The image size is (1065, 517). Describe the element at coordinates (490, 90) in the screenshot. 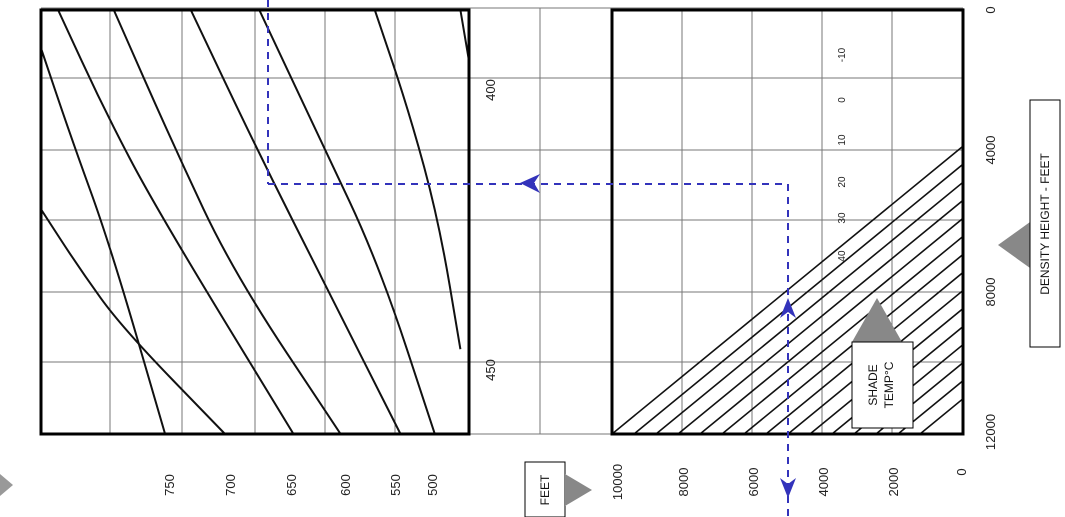

I see `center-tick-label-400: 400` at that location.